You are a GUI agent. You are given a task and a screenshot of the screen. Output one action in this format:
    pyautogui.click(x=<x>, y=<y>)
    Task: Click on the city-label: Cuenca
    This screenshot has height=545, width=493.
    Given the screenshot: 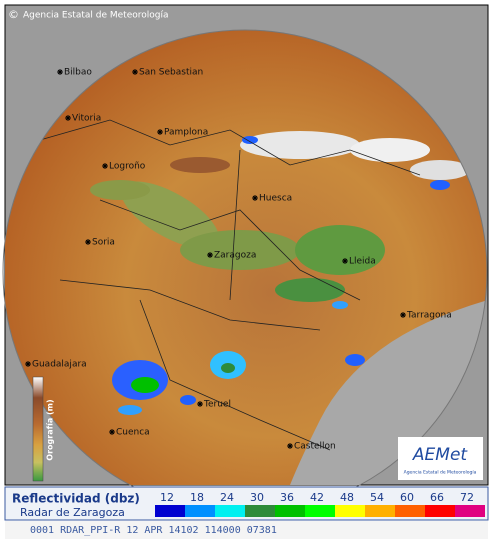 What is the action you would take?
    pyautogui.click(x=133, y=433)
    